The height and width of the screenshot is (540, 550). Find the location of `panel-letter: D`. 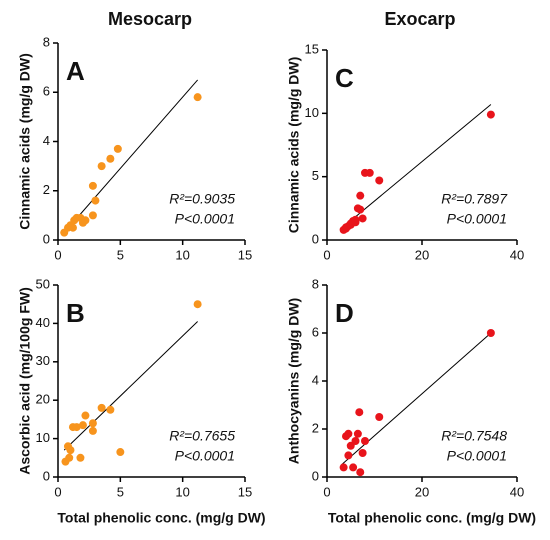

panel-letter: D is located at coordinates (344, 313).